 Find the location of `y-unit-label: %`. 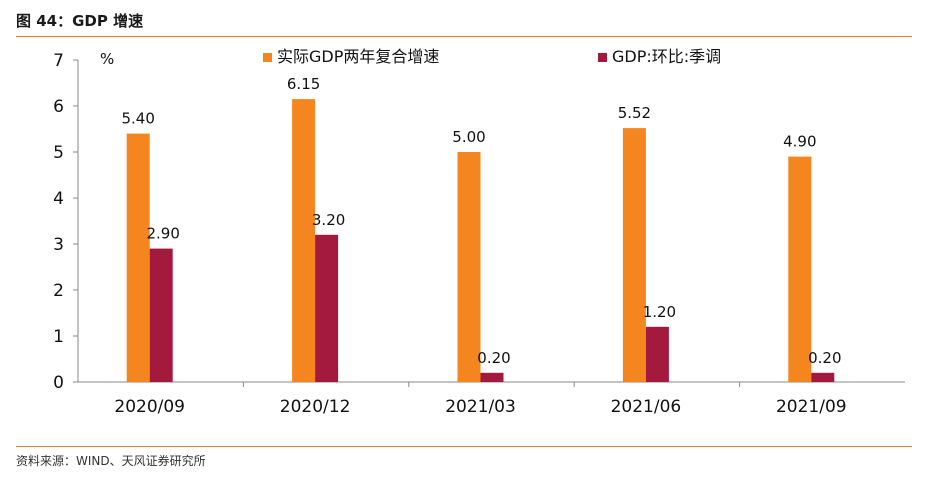

y-unit-label: % is located at coordinates (107, 59).